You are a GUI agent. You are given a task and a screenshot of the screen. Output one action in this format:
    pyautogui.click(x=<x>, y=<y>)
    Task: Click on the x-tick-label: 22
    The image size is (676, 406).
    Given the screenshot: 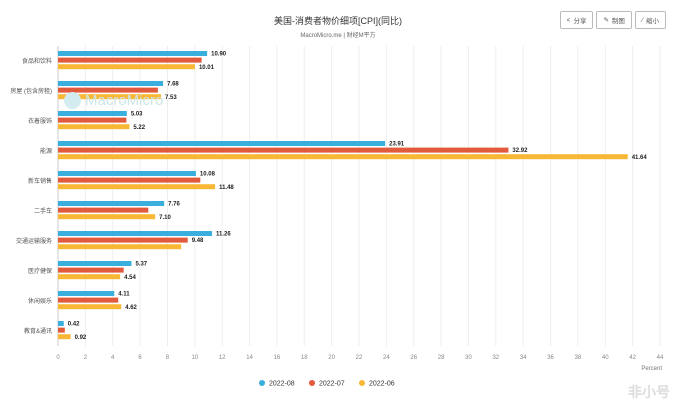 What is the action you would take?
    pyautogui.click(x=359, y=358)
    